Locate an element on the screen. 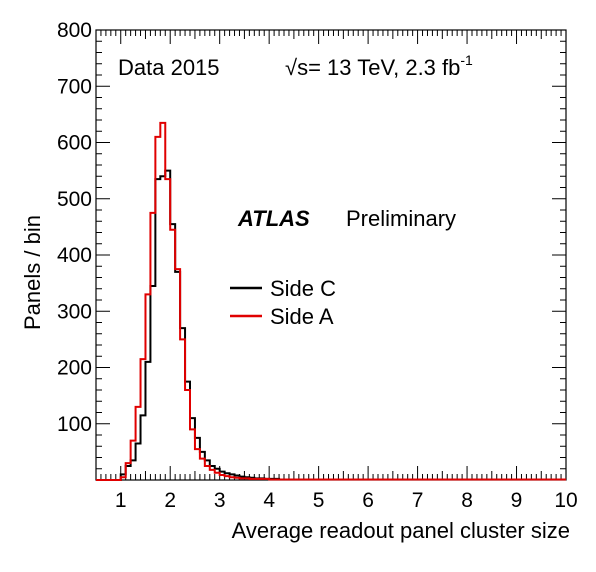  x-tick-label: 7 is located at coordinates (418, 500).